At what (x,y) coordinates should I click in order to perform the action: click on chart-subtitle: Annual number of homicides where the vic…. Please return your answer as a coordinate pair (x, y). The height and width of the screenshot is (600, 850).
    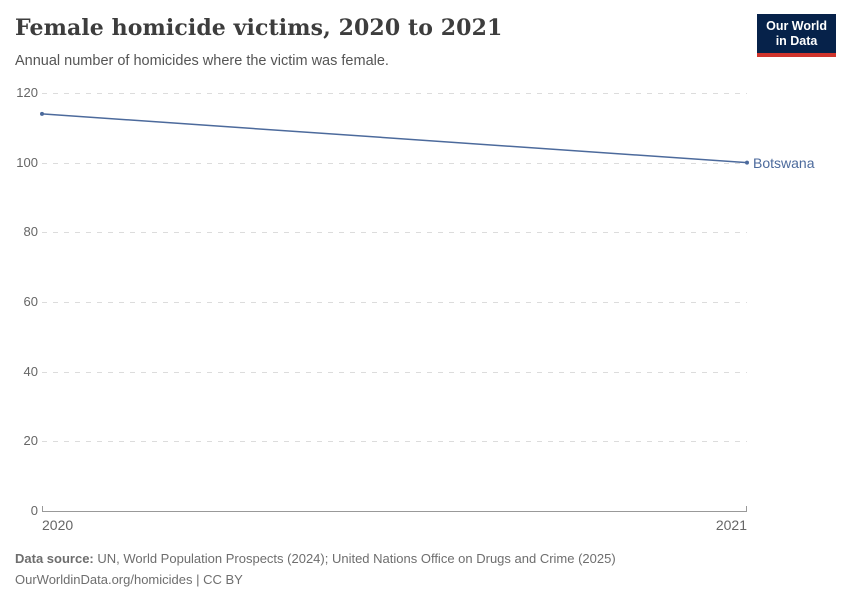
    Looking at the image, I should click on (202, 61).